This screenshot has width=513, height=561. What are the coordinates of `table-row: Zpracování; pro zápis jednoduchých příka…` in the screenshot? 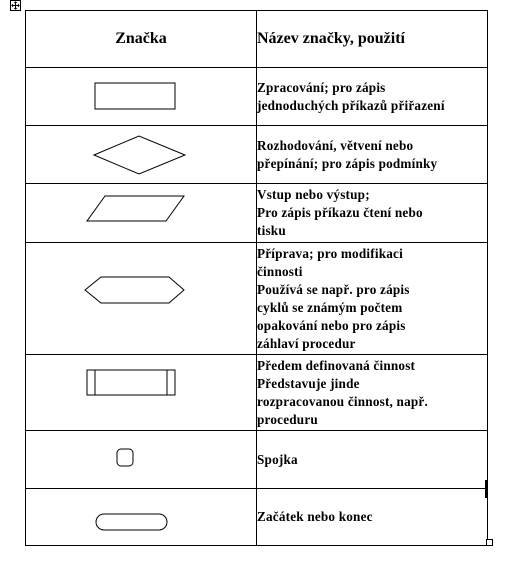 It's located at (256, 96).